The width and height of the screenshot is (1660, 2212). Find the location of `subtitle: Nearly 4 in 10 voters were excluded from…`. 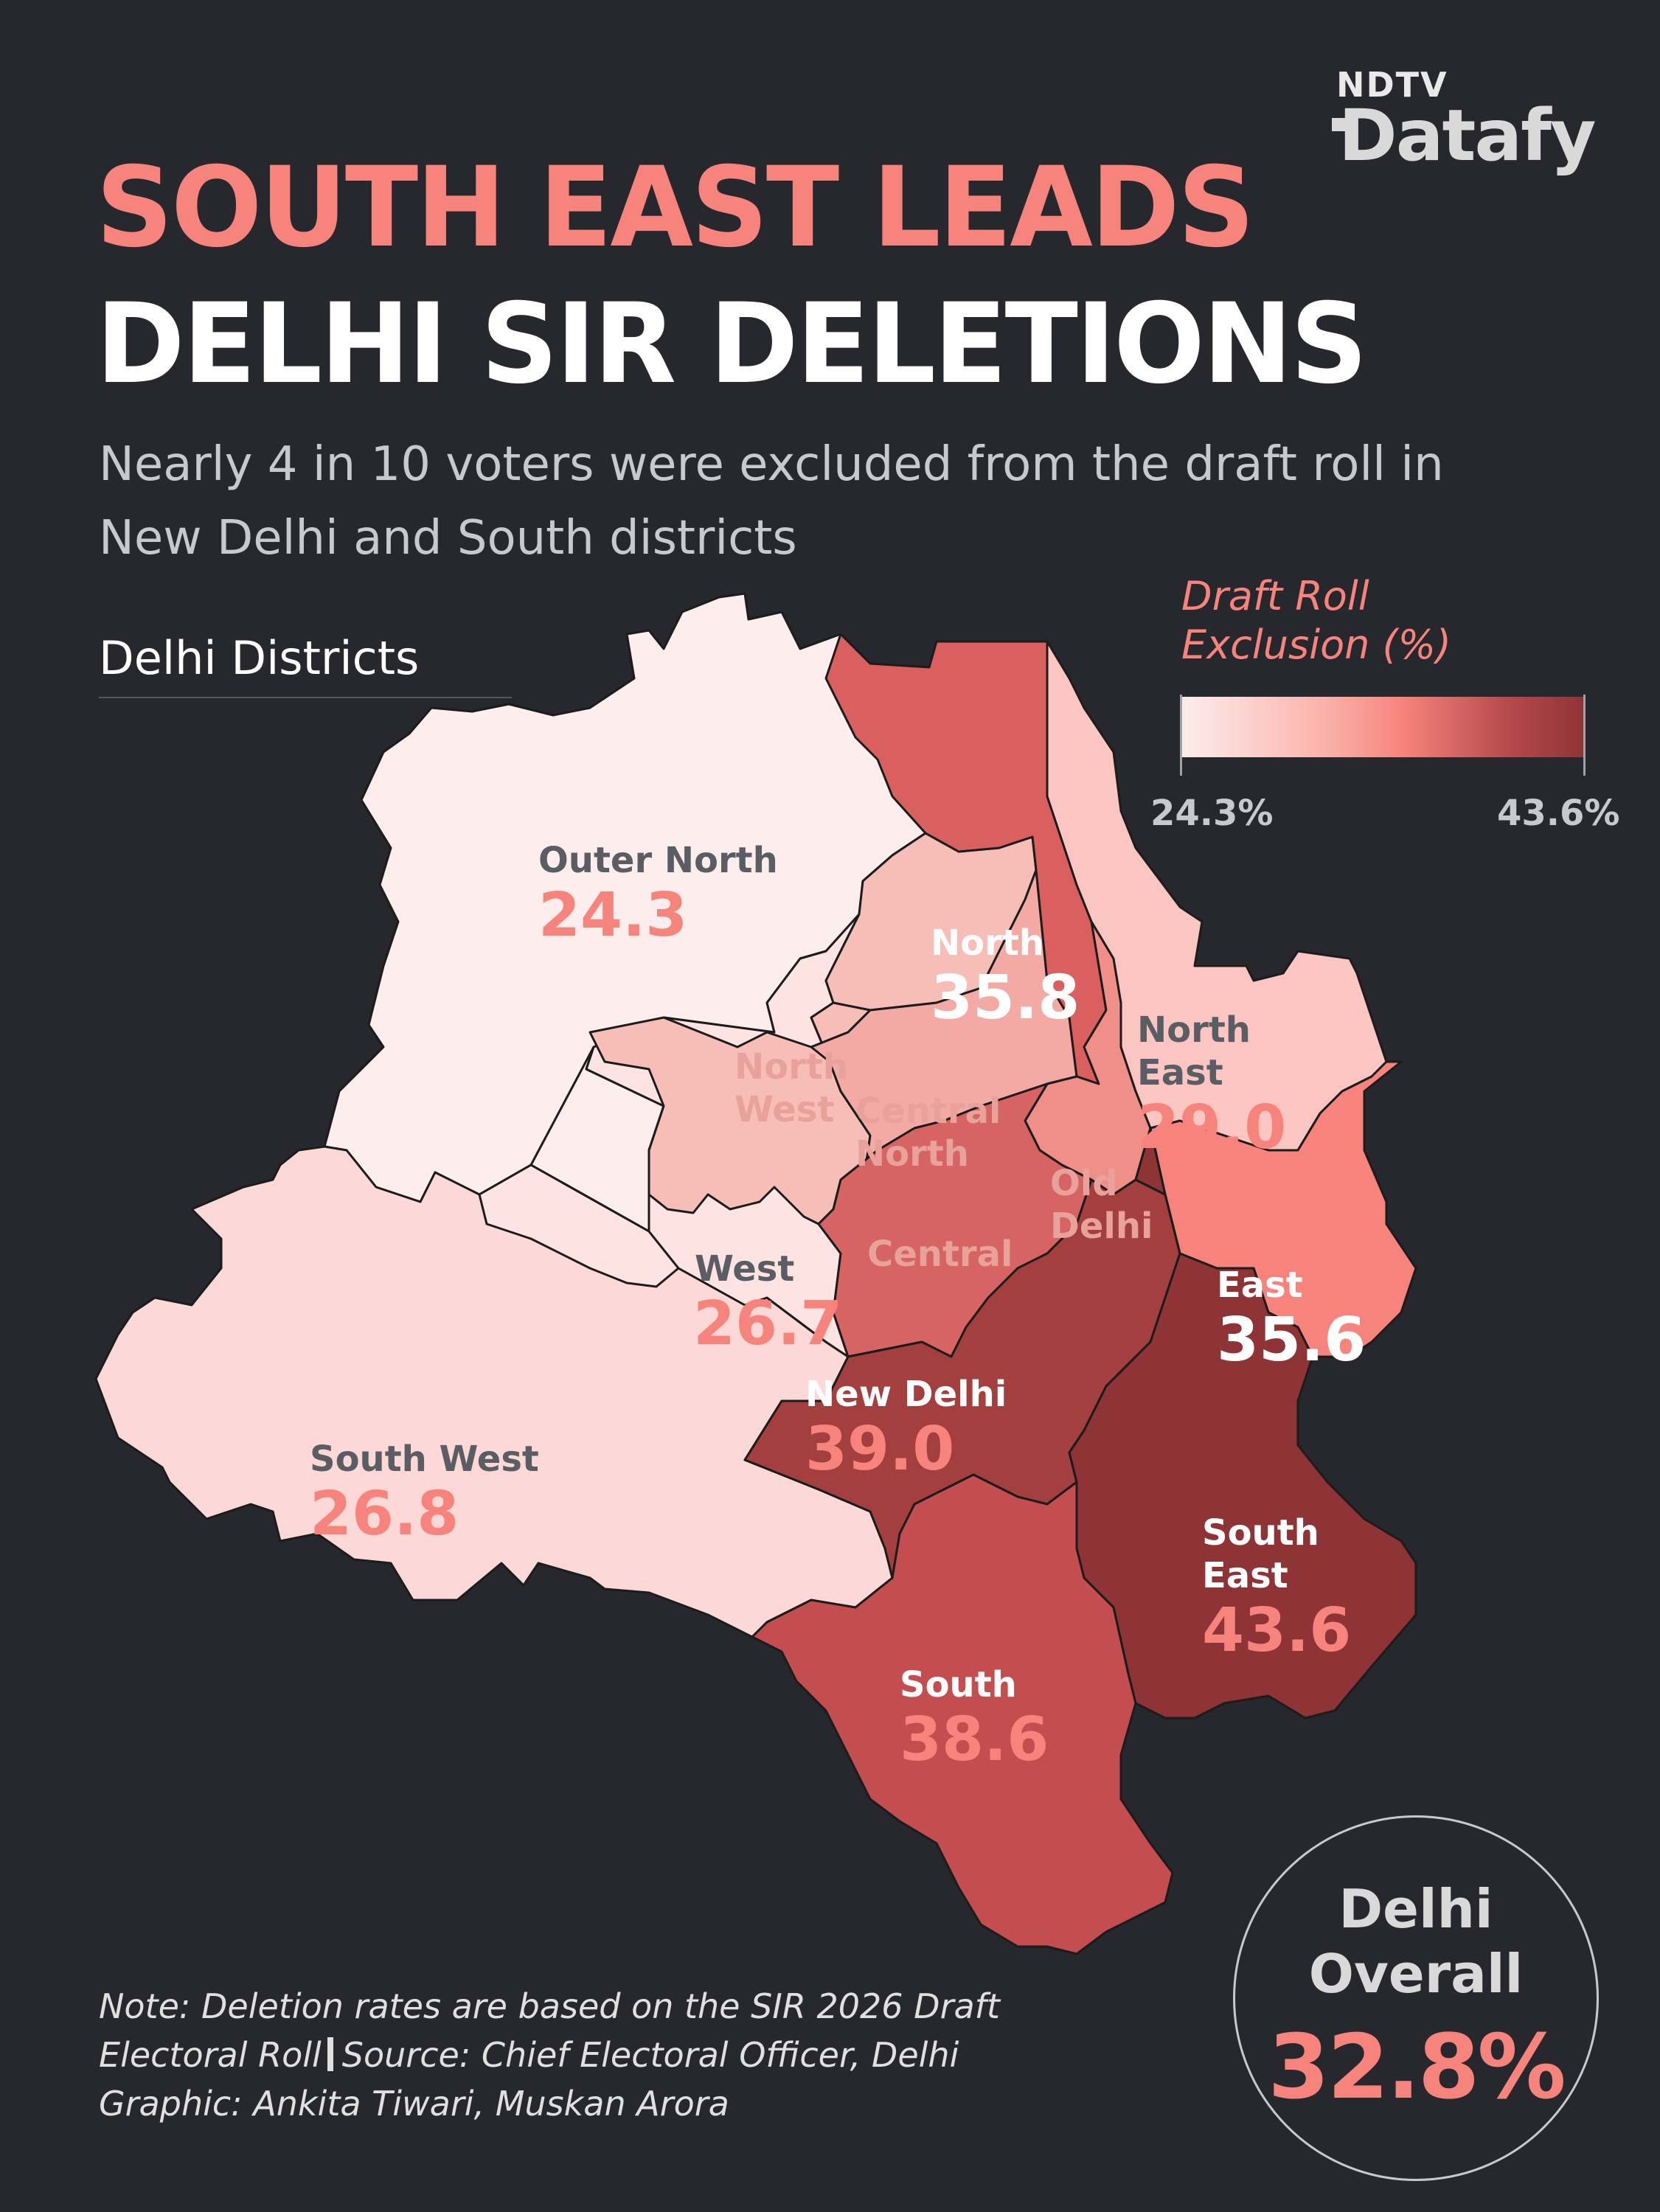

subtitle: Nearly 4 in 10 voters were excluded from… is located at coordinates (772, 501).